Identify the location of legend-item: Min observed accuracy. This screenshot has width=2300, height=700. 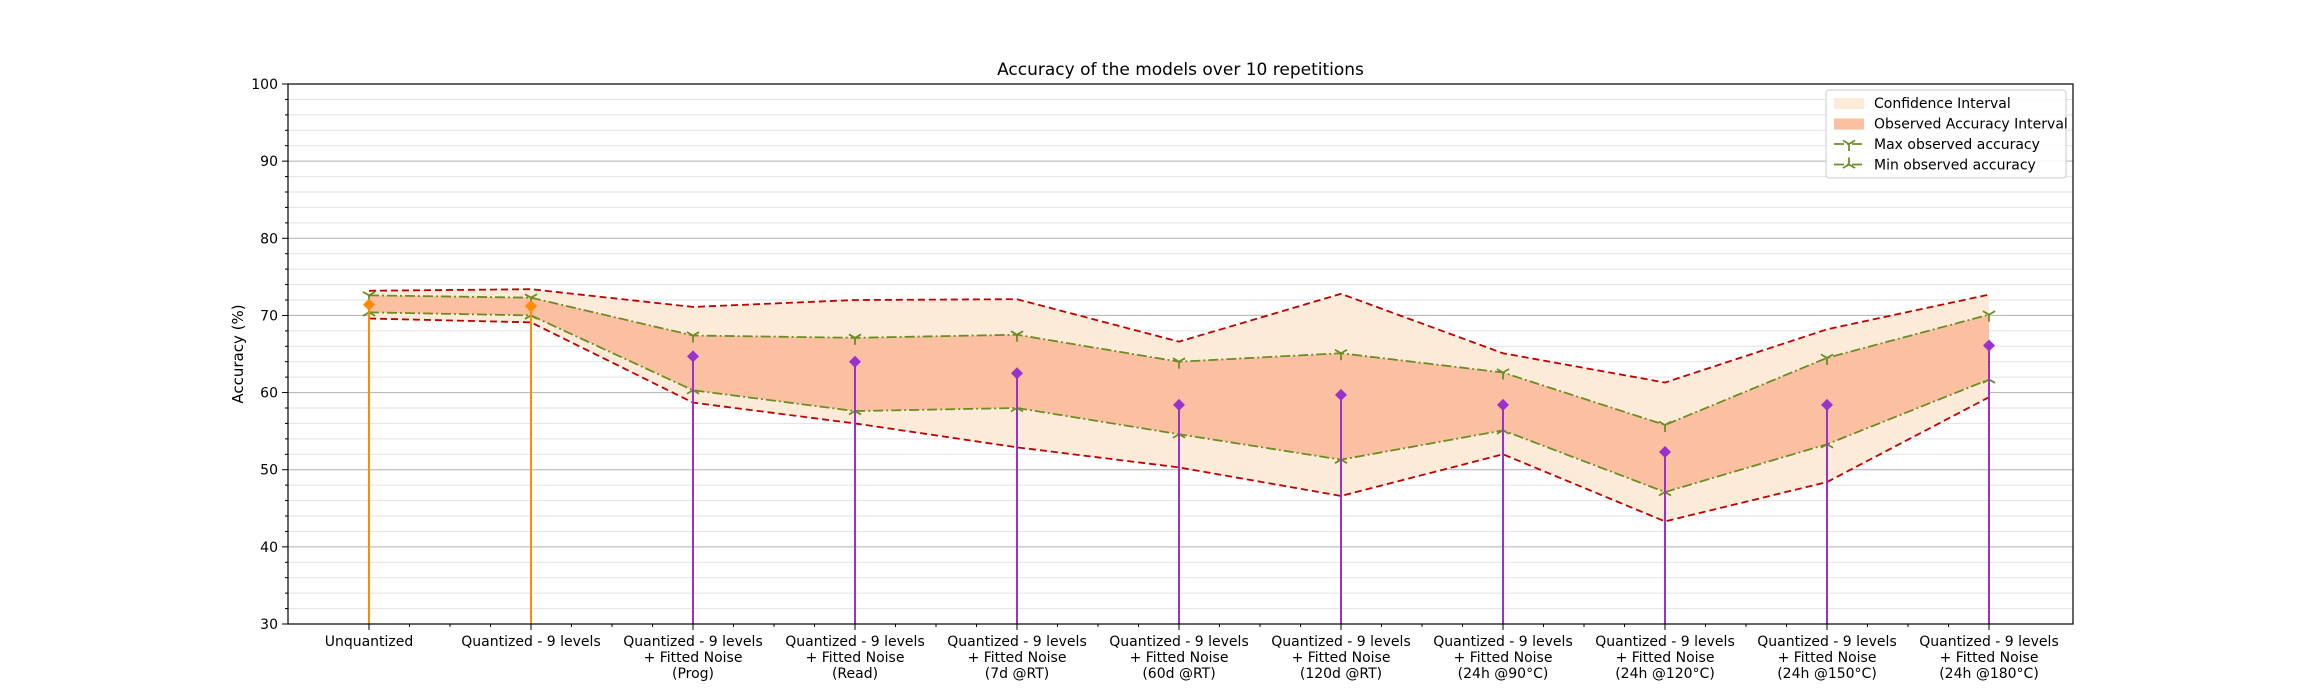
(1935, 165).